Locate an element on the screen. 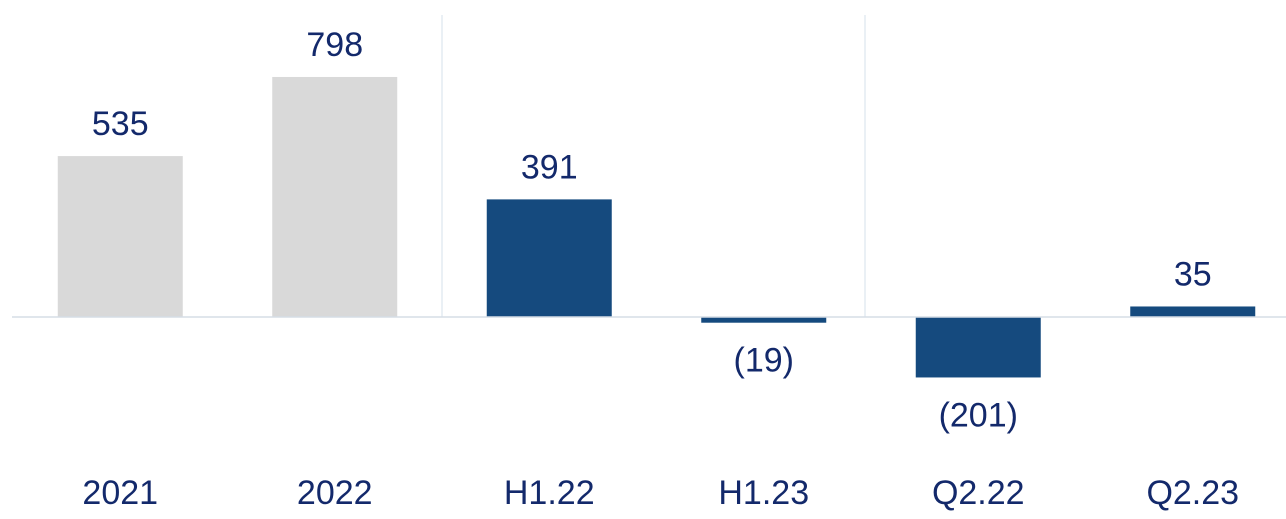 The height and width of the screenshot is (519, 1286). value-label: 535 is located at coordinates (120, 124).